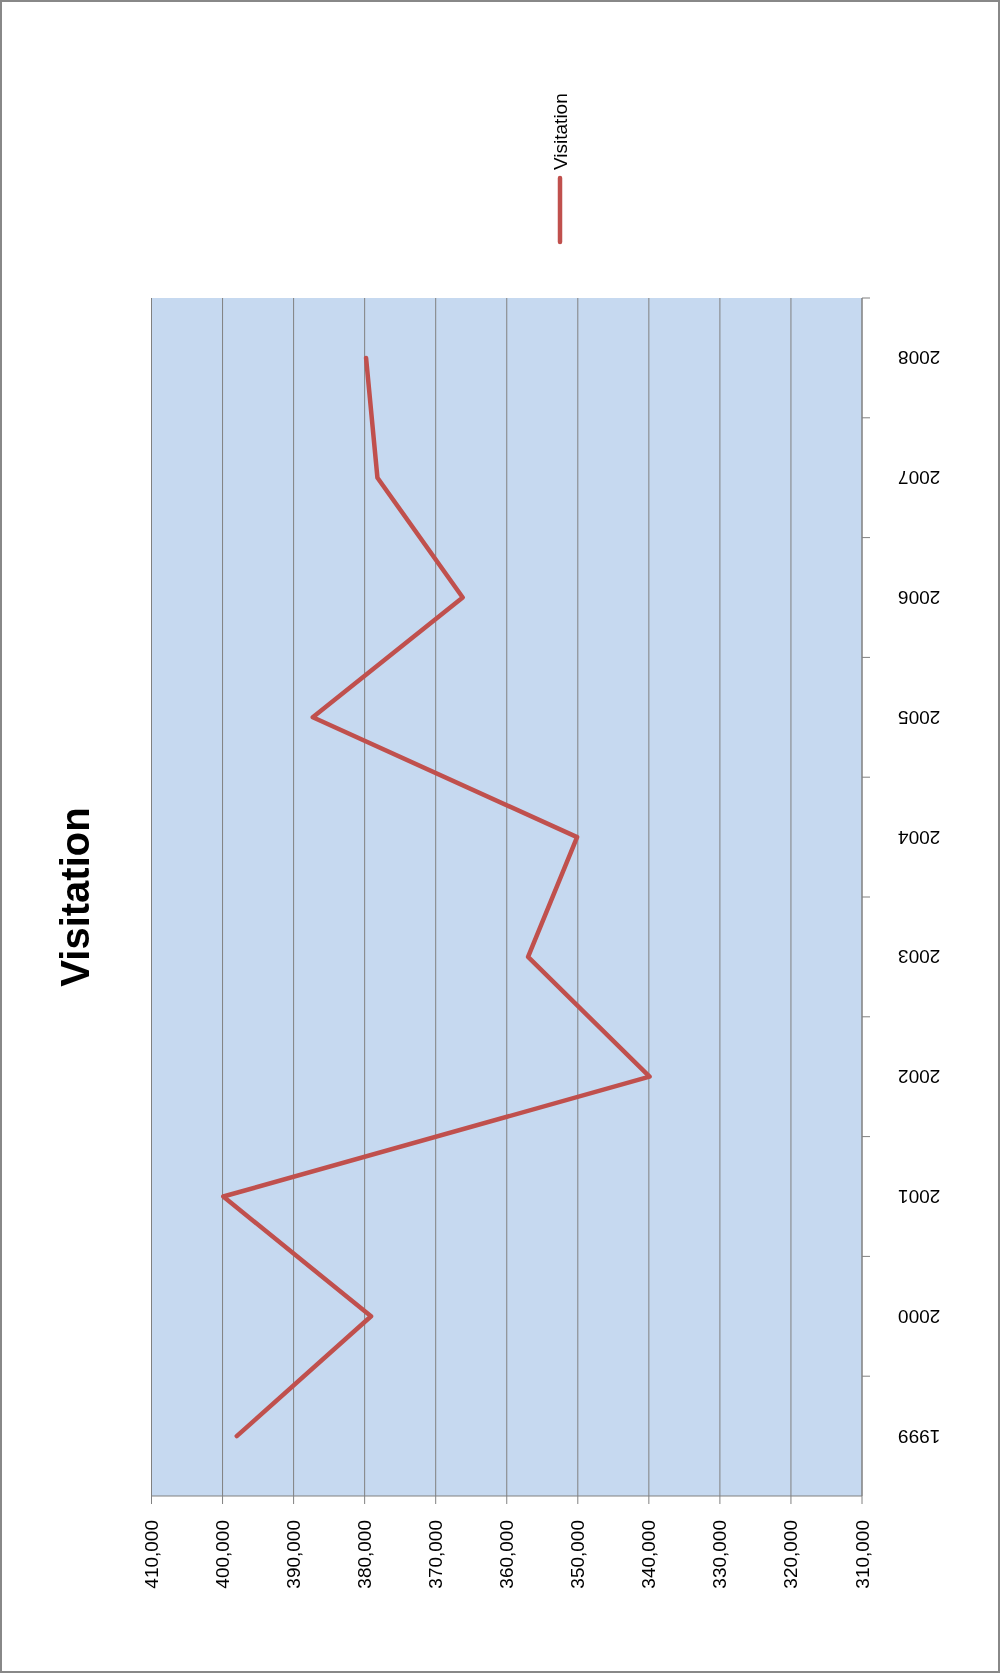 Image resolution: width=1000 pixels, height=1673 pixels. I want to click on x-tick-label: 350,000, so click(578, 1554).